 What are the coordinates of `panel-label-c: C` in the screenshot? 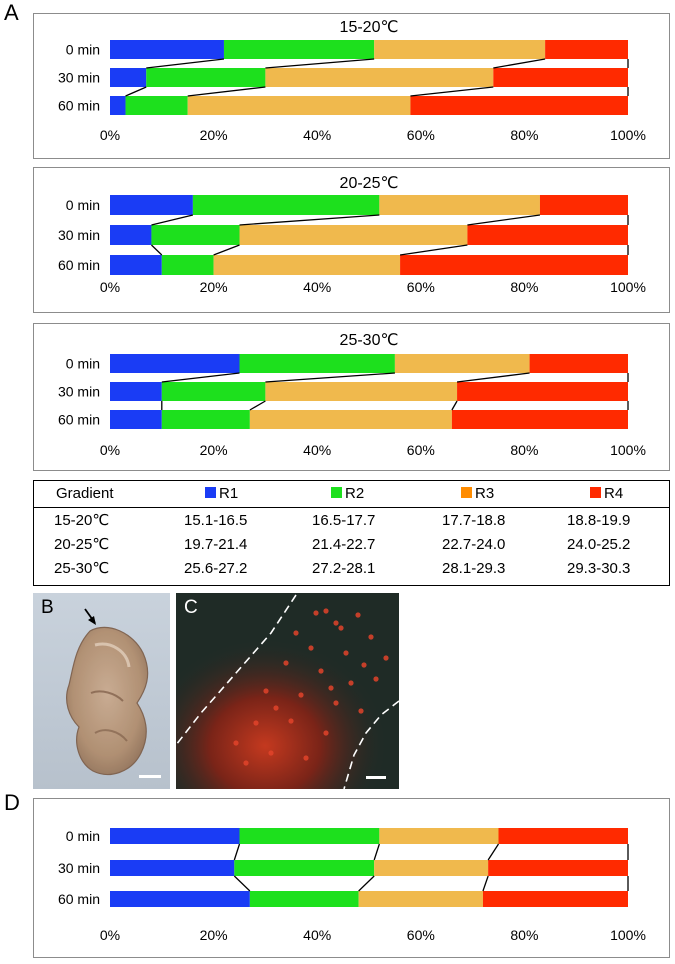 It's located at (191, 607).